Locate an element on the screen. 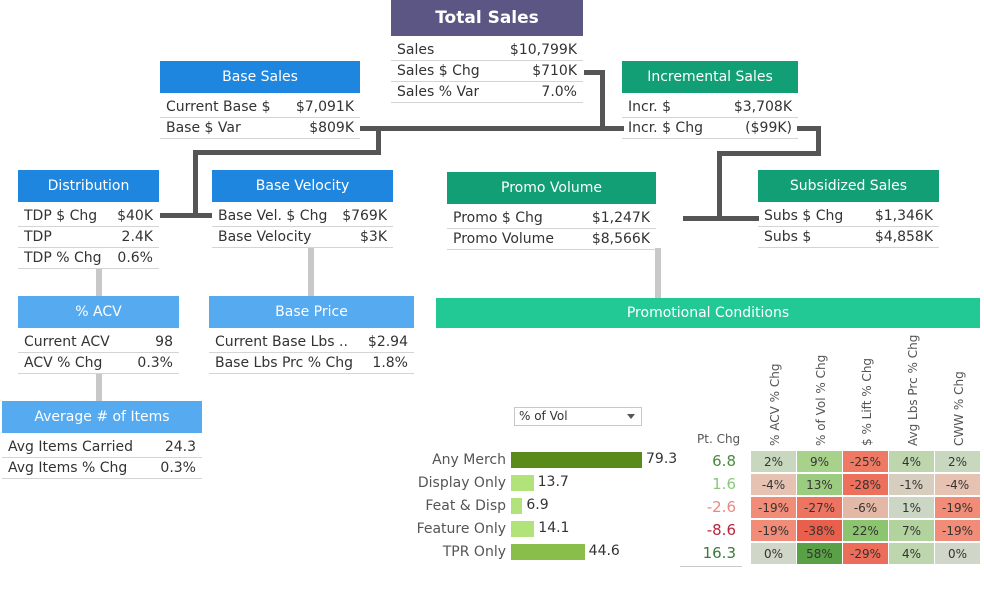 Image resolution: width=984 pixels, height=610 pixels. incremental-sales-header: Incremental Sales is located at coordinates (710, 77).